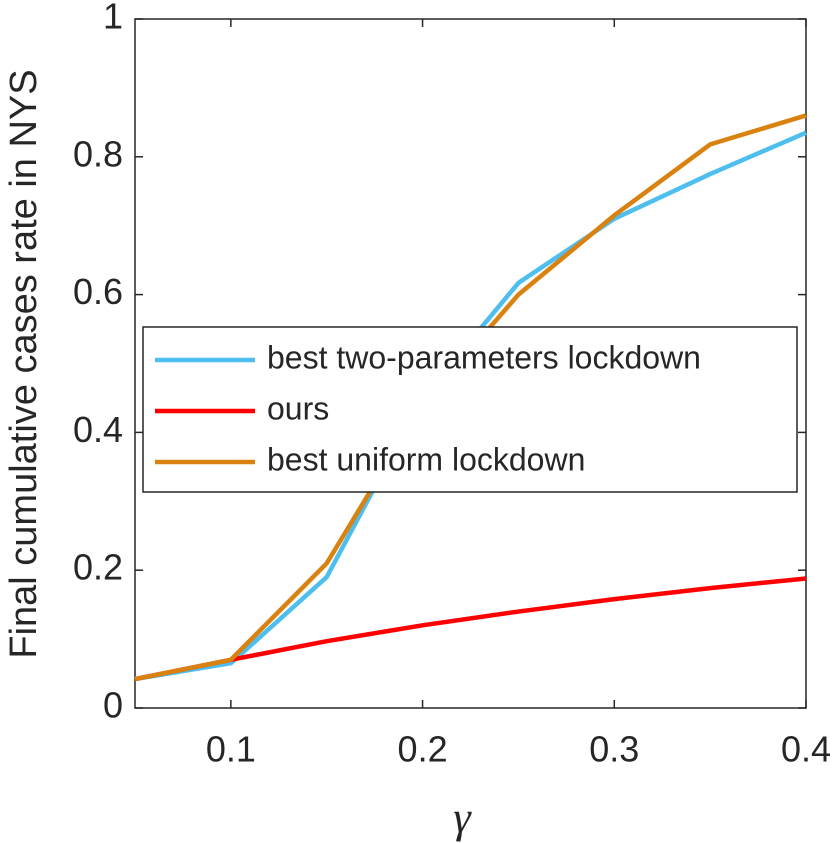 The width and height of the screenshot is (832, 843). I want to click on legend-label: best two-parameters lockdown, so click(484, 357).